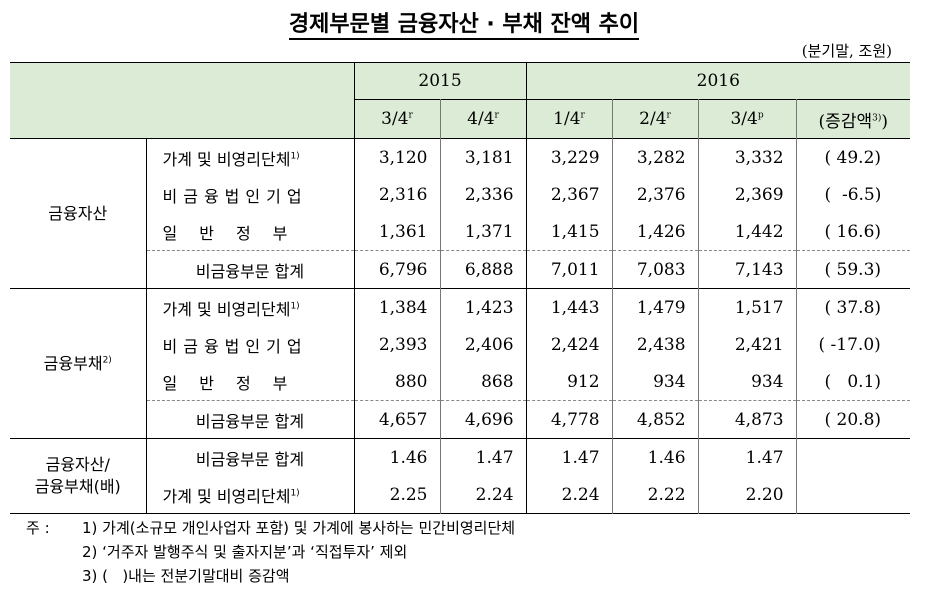 This screenshot has width=928, height=598. What do you see at coordinates (655, 419) in the screenshot?
I see `cell-value: 4,852` at bounding box center [655, 419].